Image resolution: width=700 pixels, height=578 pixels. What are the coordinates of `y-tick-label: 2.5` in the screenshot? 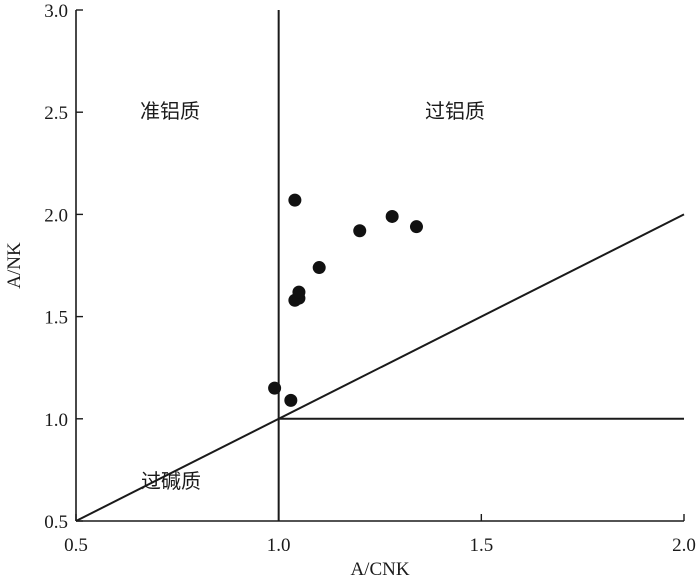 It's located at (56, 113).